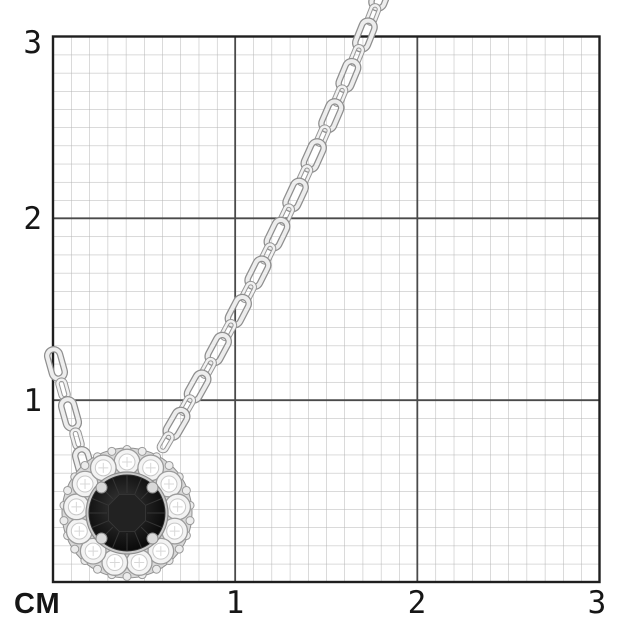 This screenshot has height=640, width=640. Describe the element at coordinates (32, 219) in the screenshot. I see `y-tick-2: 2` at that location.